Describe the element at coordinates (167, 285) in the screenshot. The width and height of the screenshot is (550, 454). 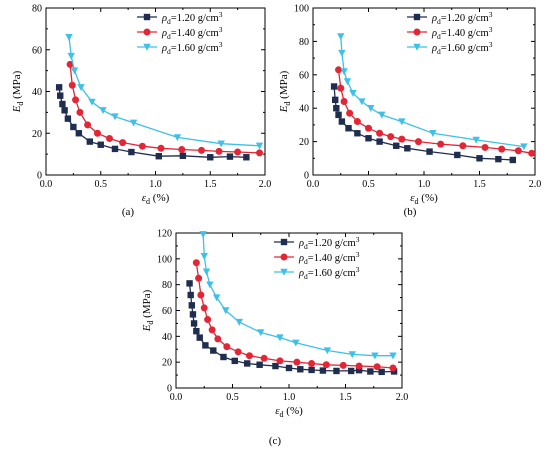
I see `y-tick-label: 80` at that location.